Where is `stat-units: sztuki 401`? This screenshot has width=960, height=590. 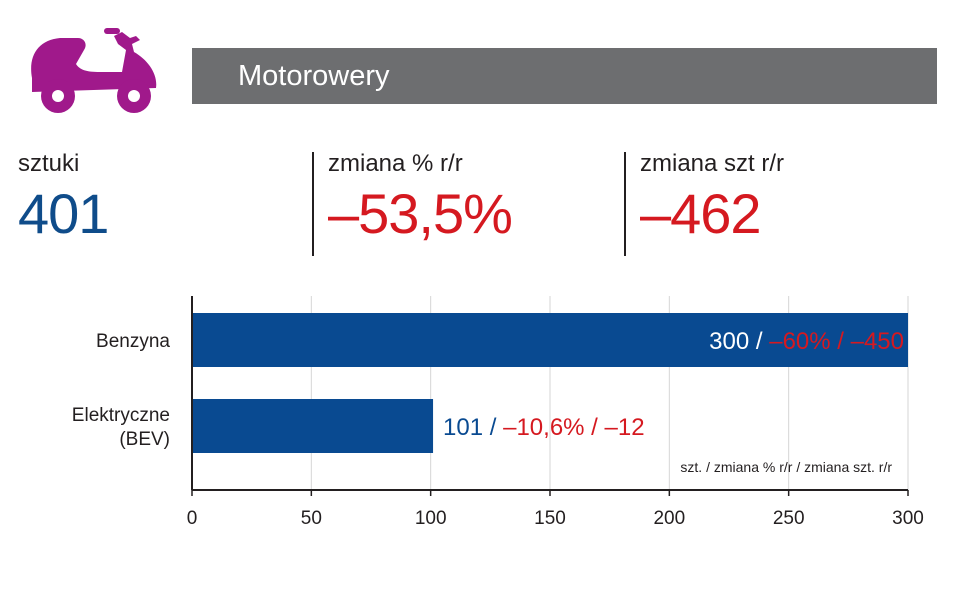
stat-units: sztuki 401 is located at coordinates (63, 197).